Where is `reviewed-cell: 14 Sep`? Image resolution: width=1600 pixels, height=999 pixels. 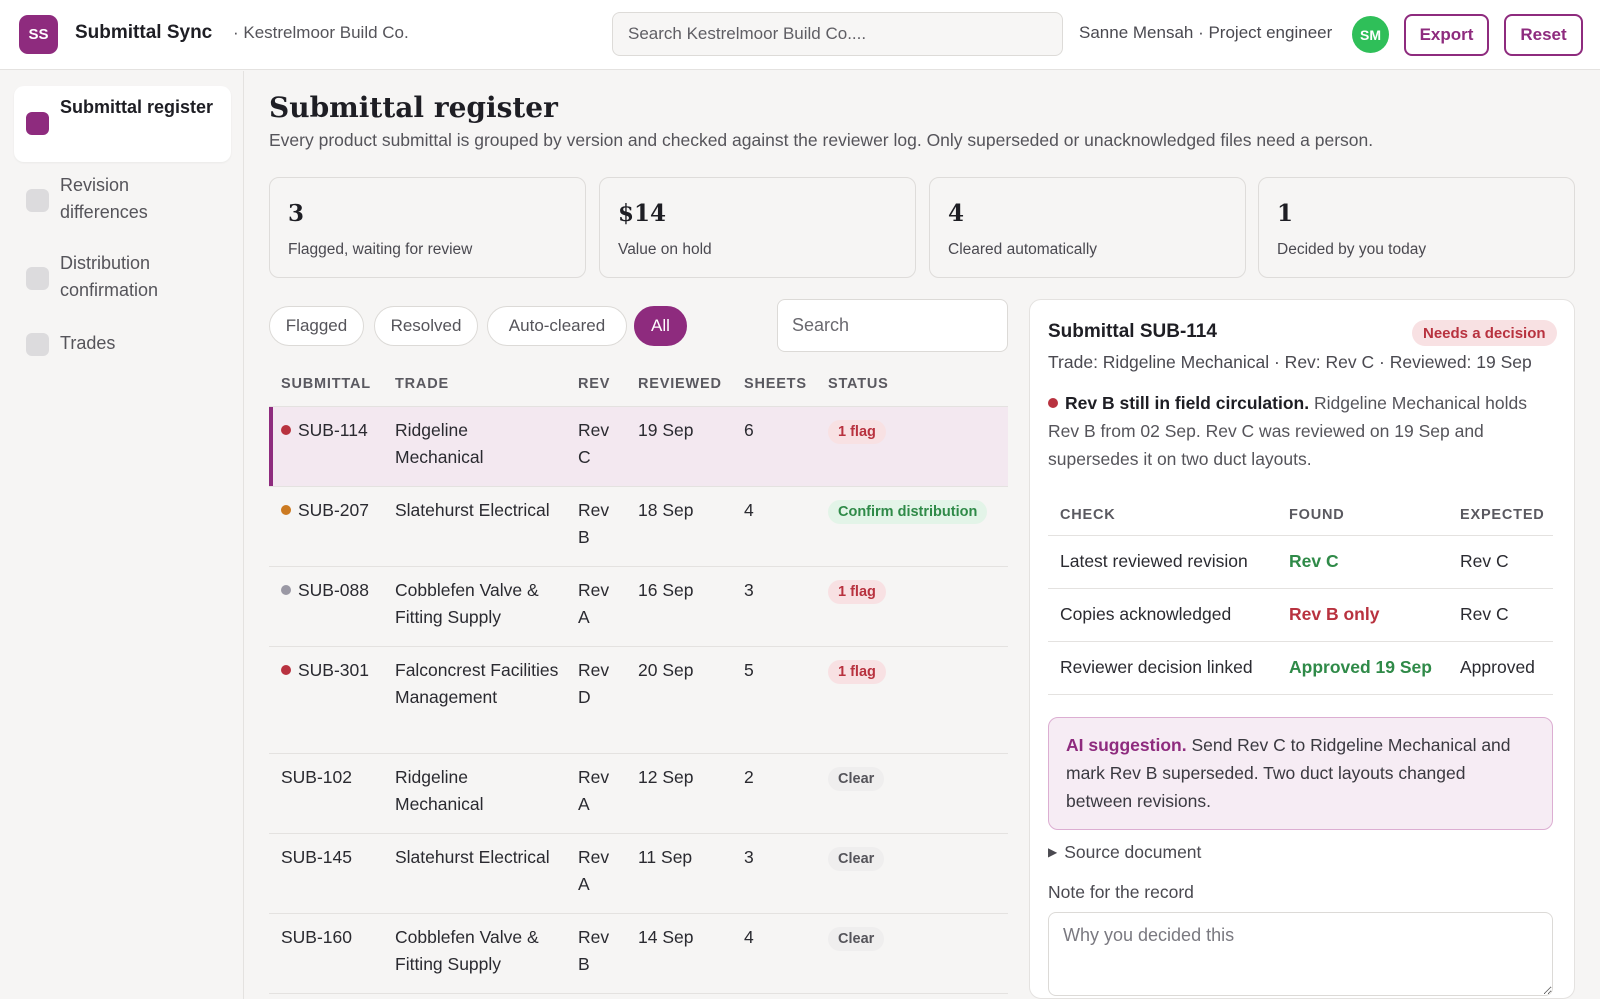 reviewed-cell: 14 Sep is located at coordinates (666, 937).